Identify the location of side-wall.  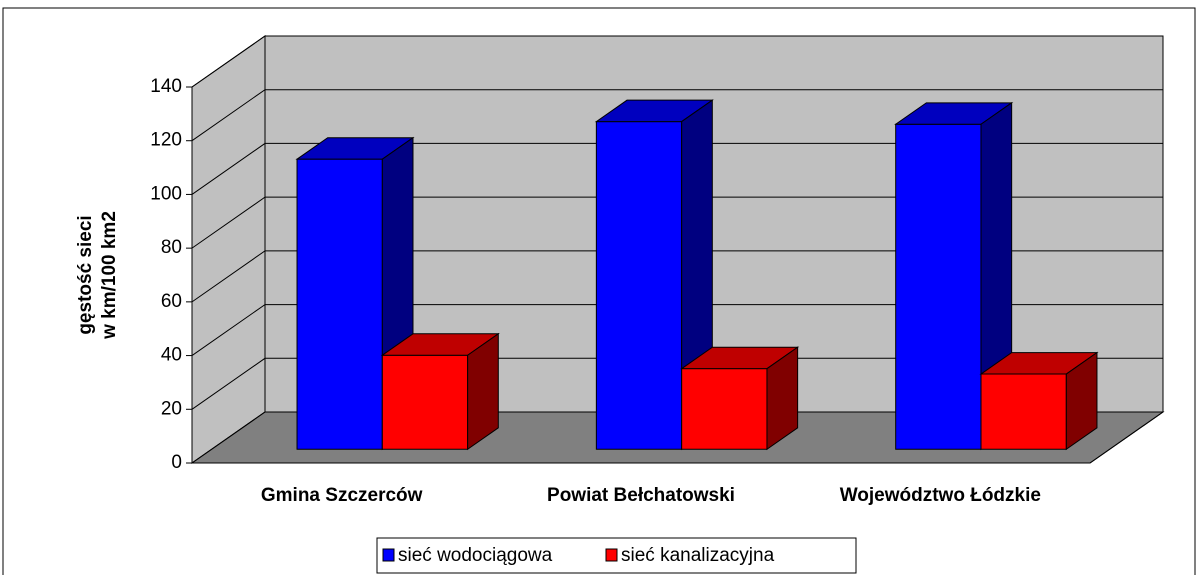
(228, 249).